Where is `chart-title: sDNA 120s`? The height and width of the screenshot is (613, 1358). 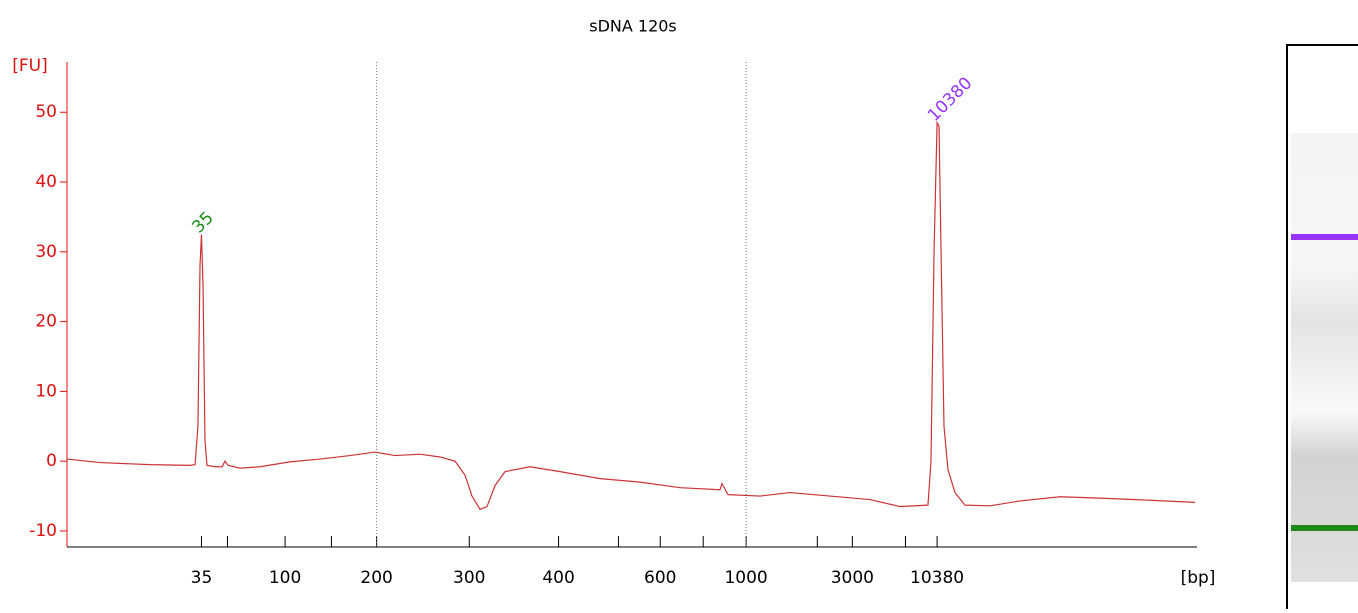 chart-title: sDNA 120s is located at coordinates (633, 26).